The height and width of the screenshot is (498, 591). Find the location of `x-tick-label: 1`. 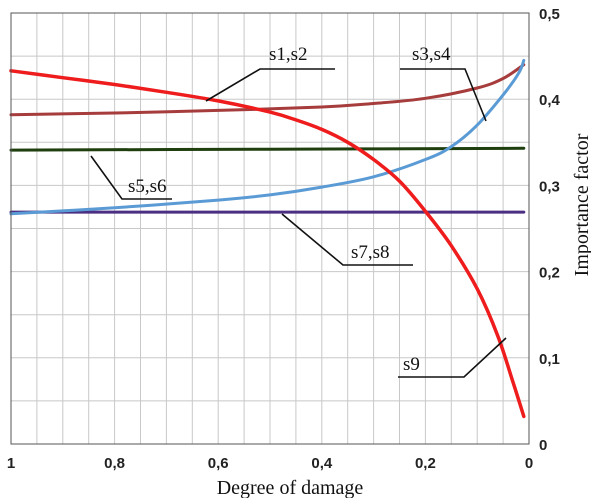

x-tick-label: 1 is located at coordinates (11, 463).